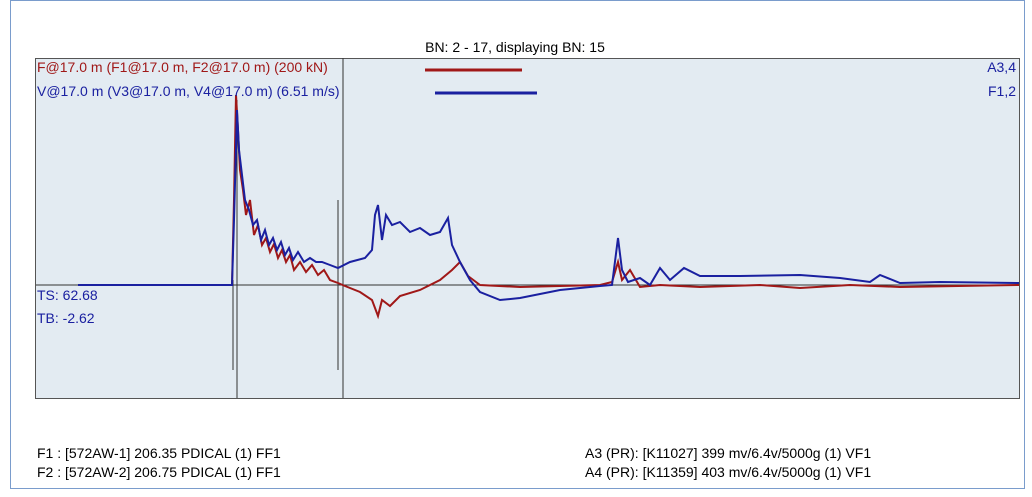 The width and height of the screenshot is (1032, 497). What do you see at coordinates (515, 47) in the screenshot?
I see `title: BN: 2 - 17, displaying BN: 15` at bounding box center [515, 47].